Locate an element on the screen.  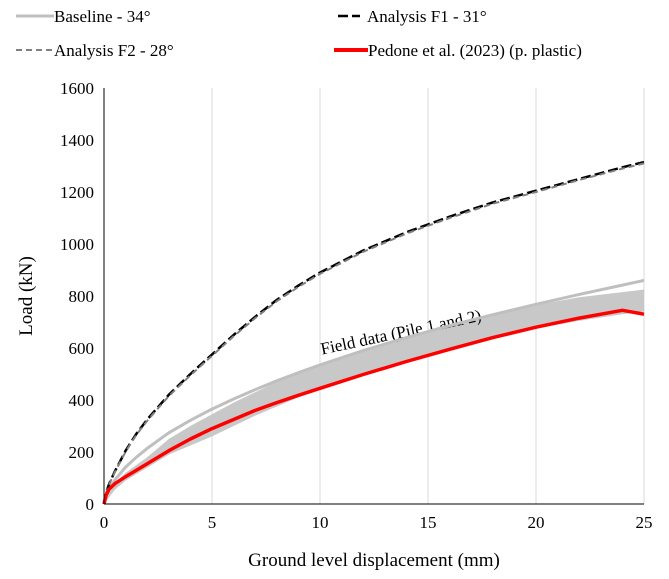
legend-label-baseline: Baseline - 34° is located at coordinates (102, 16).